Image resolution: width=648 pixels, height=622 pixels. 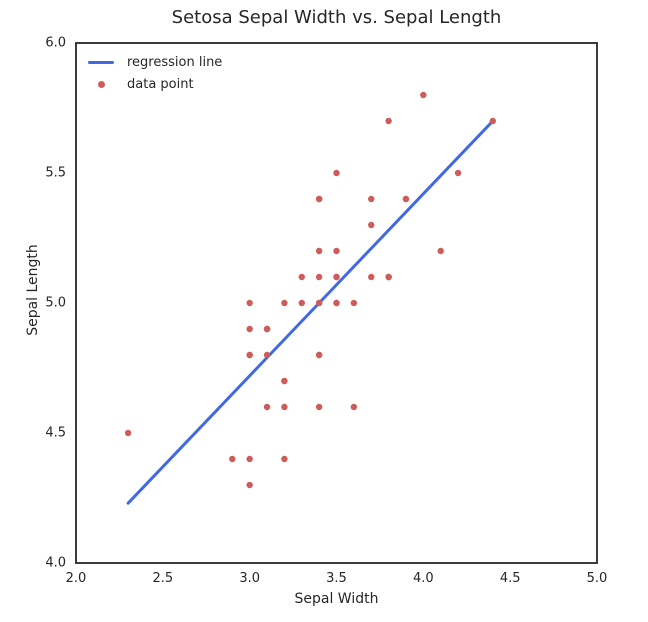 I want to click on y-axis-label: Sepal Length, so click(x=33, y=290).